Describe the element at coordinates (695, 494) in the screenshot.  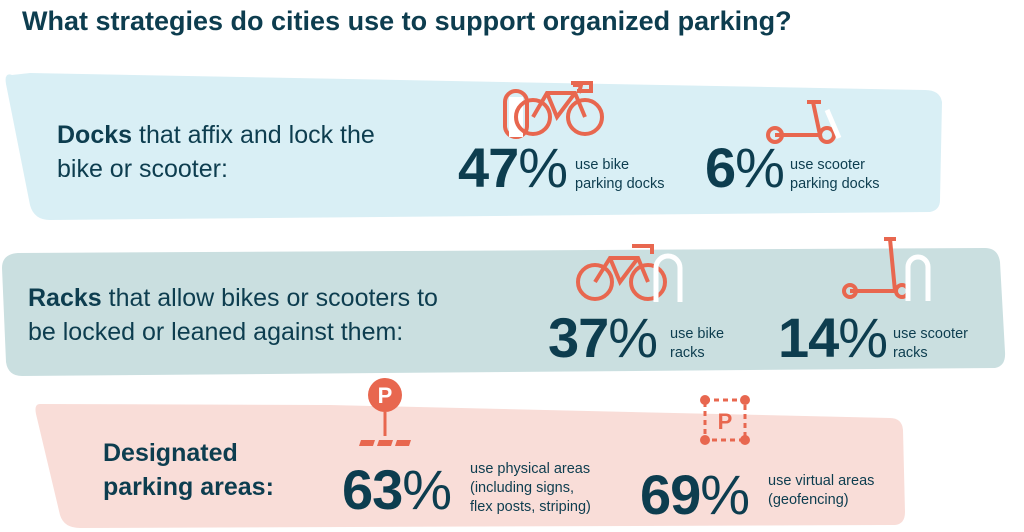
I see `stat-virtual-areas-value: 69%` at that location.